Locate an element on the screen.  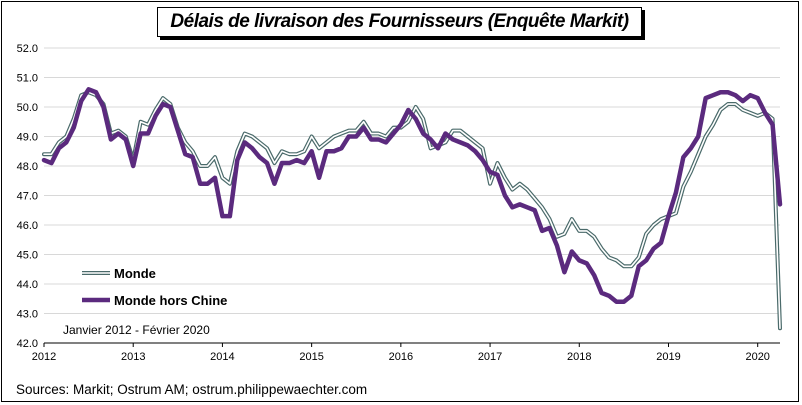
y-tick-label: 51.0 is located at coordinates (27, 79).